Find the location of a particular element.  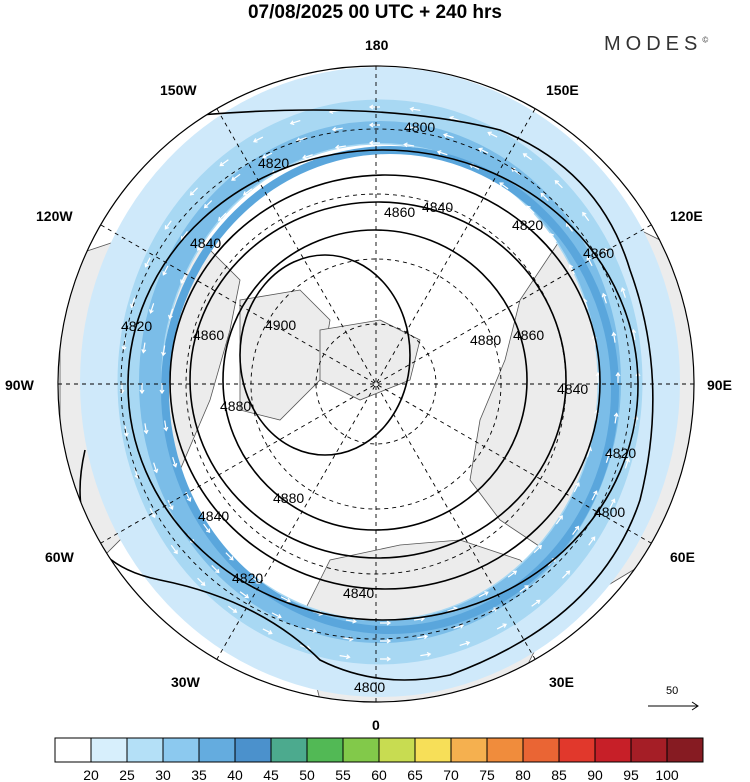

lon-label-120w: 120W is located at coordinates (54, 216).